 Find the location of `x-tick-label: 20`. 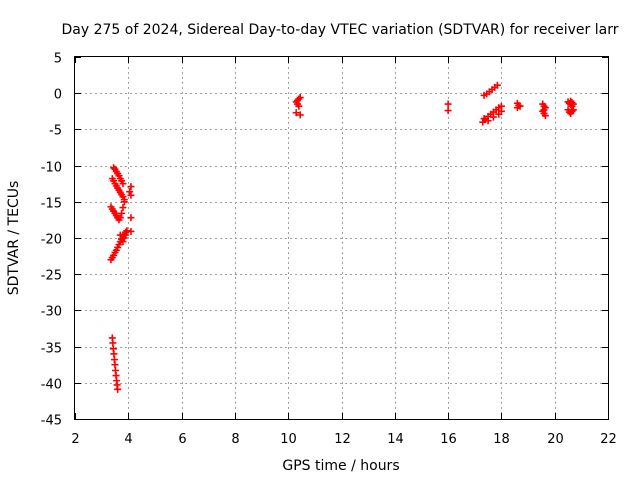

x-tick-label: 20 is located at coordinates (555, 439).